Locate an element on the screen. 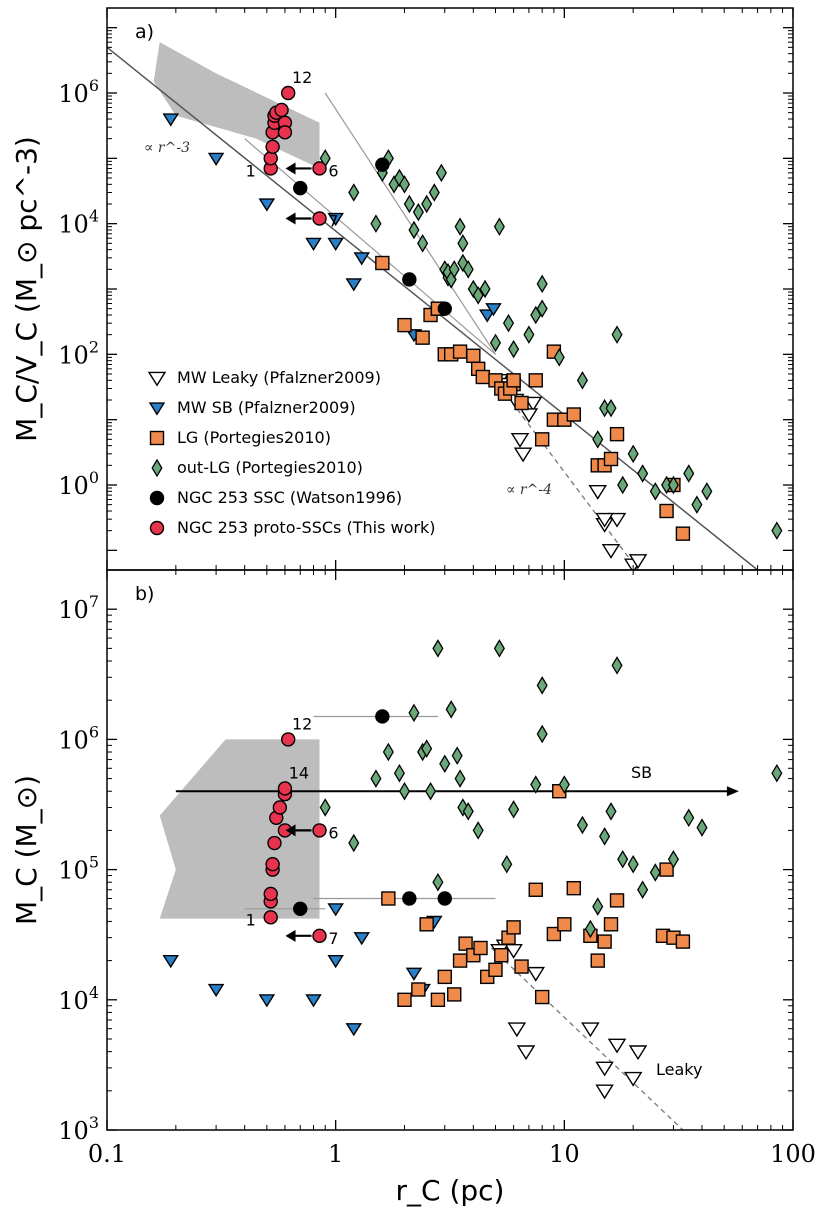  x-tick-label: 10 is located at coordinates (564, 1154).